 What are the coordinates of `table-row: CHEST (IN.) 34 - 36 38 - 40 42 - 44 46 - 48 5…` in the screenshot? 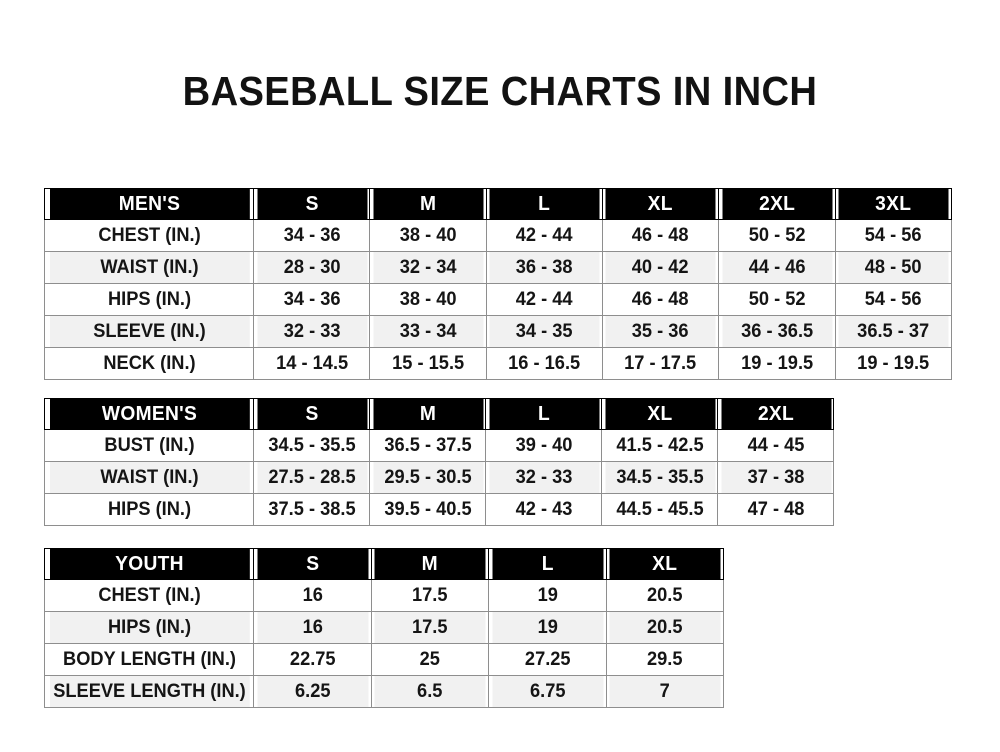 It's located at (498, 235).